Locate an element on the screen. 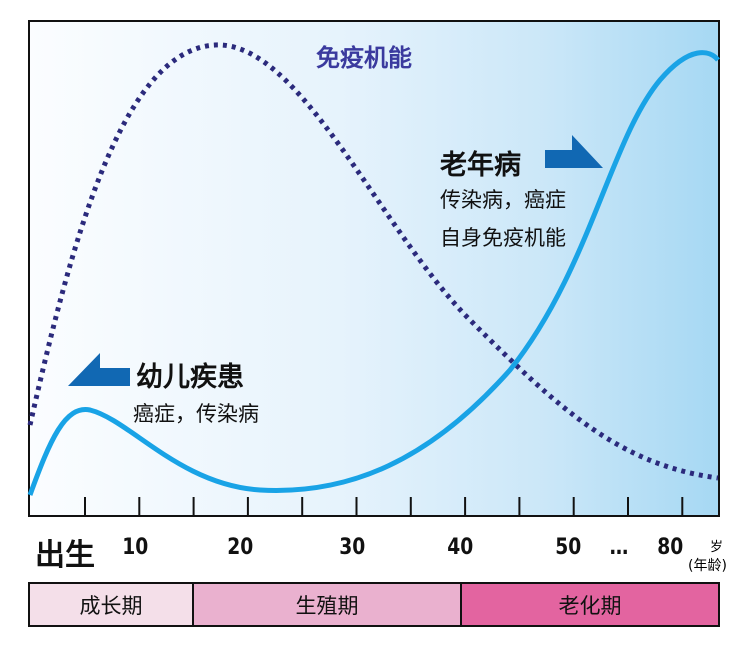 The image size is (750, 645). tick-label: 50 is located at coordinates (568, 547).